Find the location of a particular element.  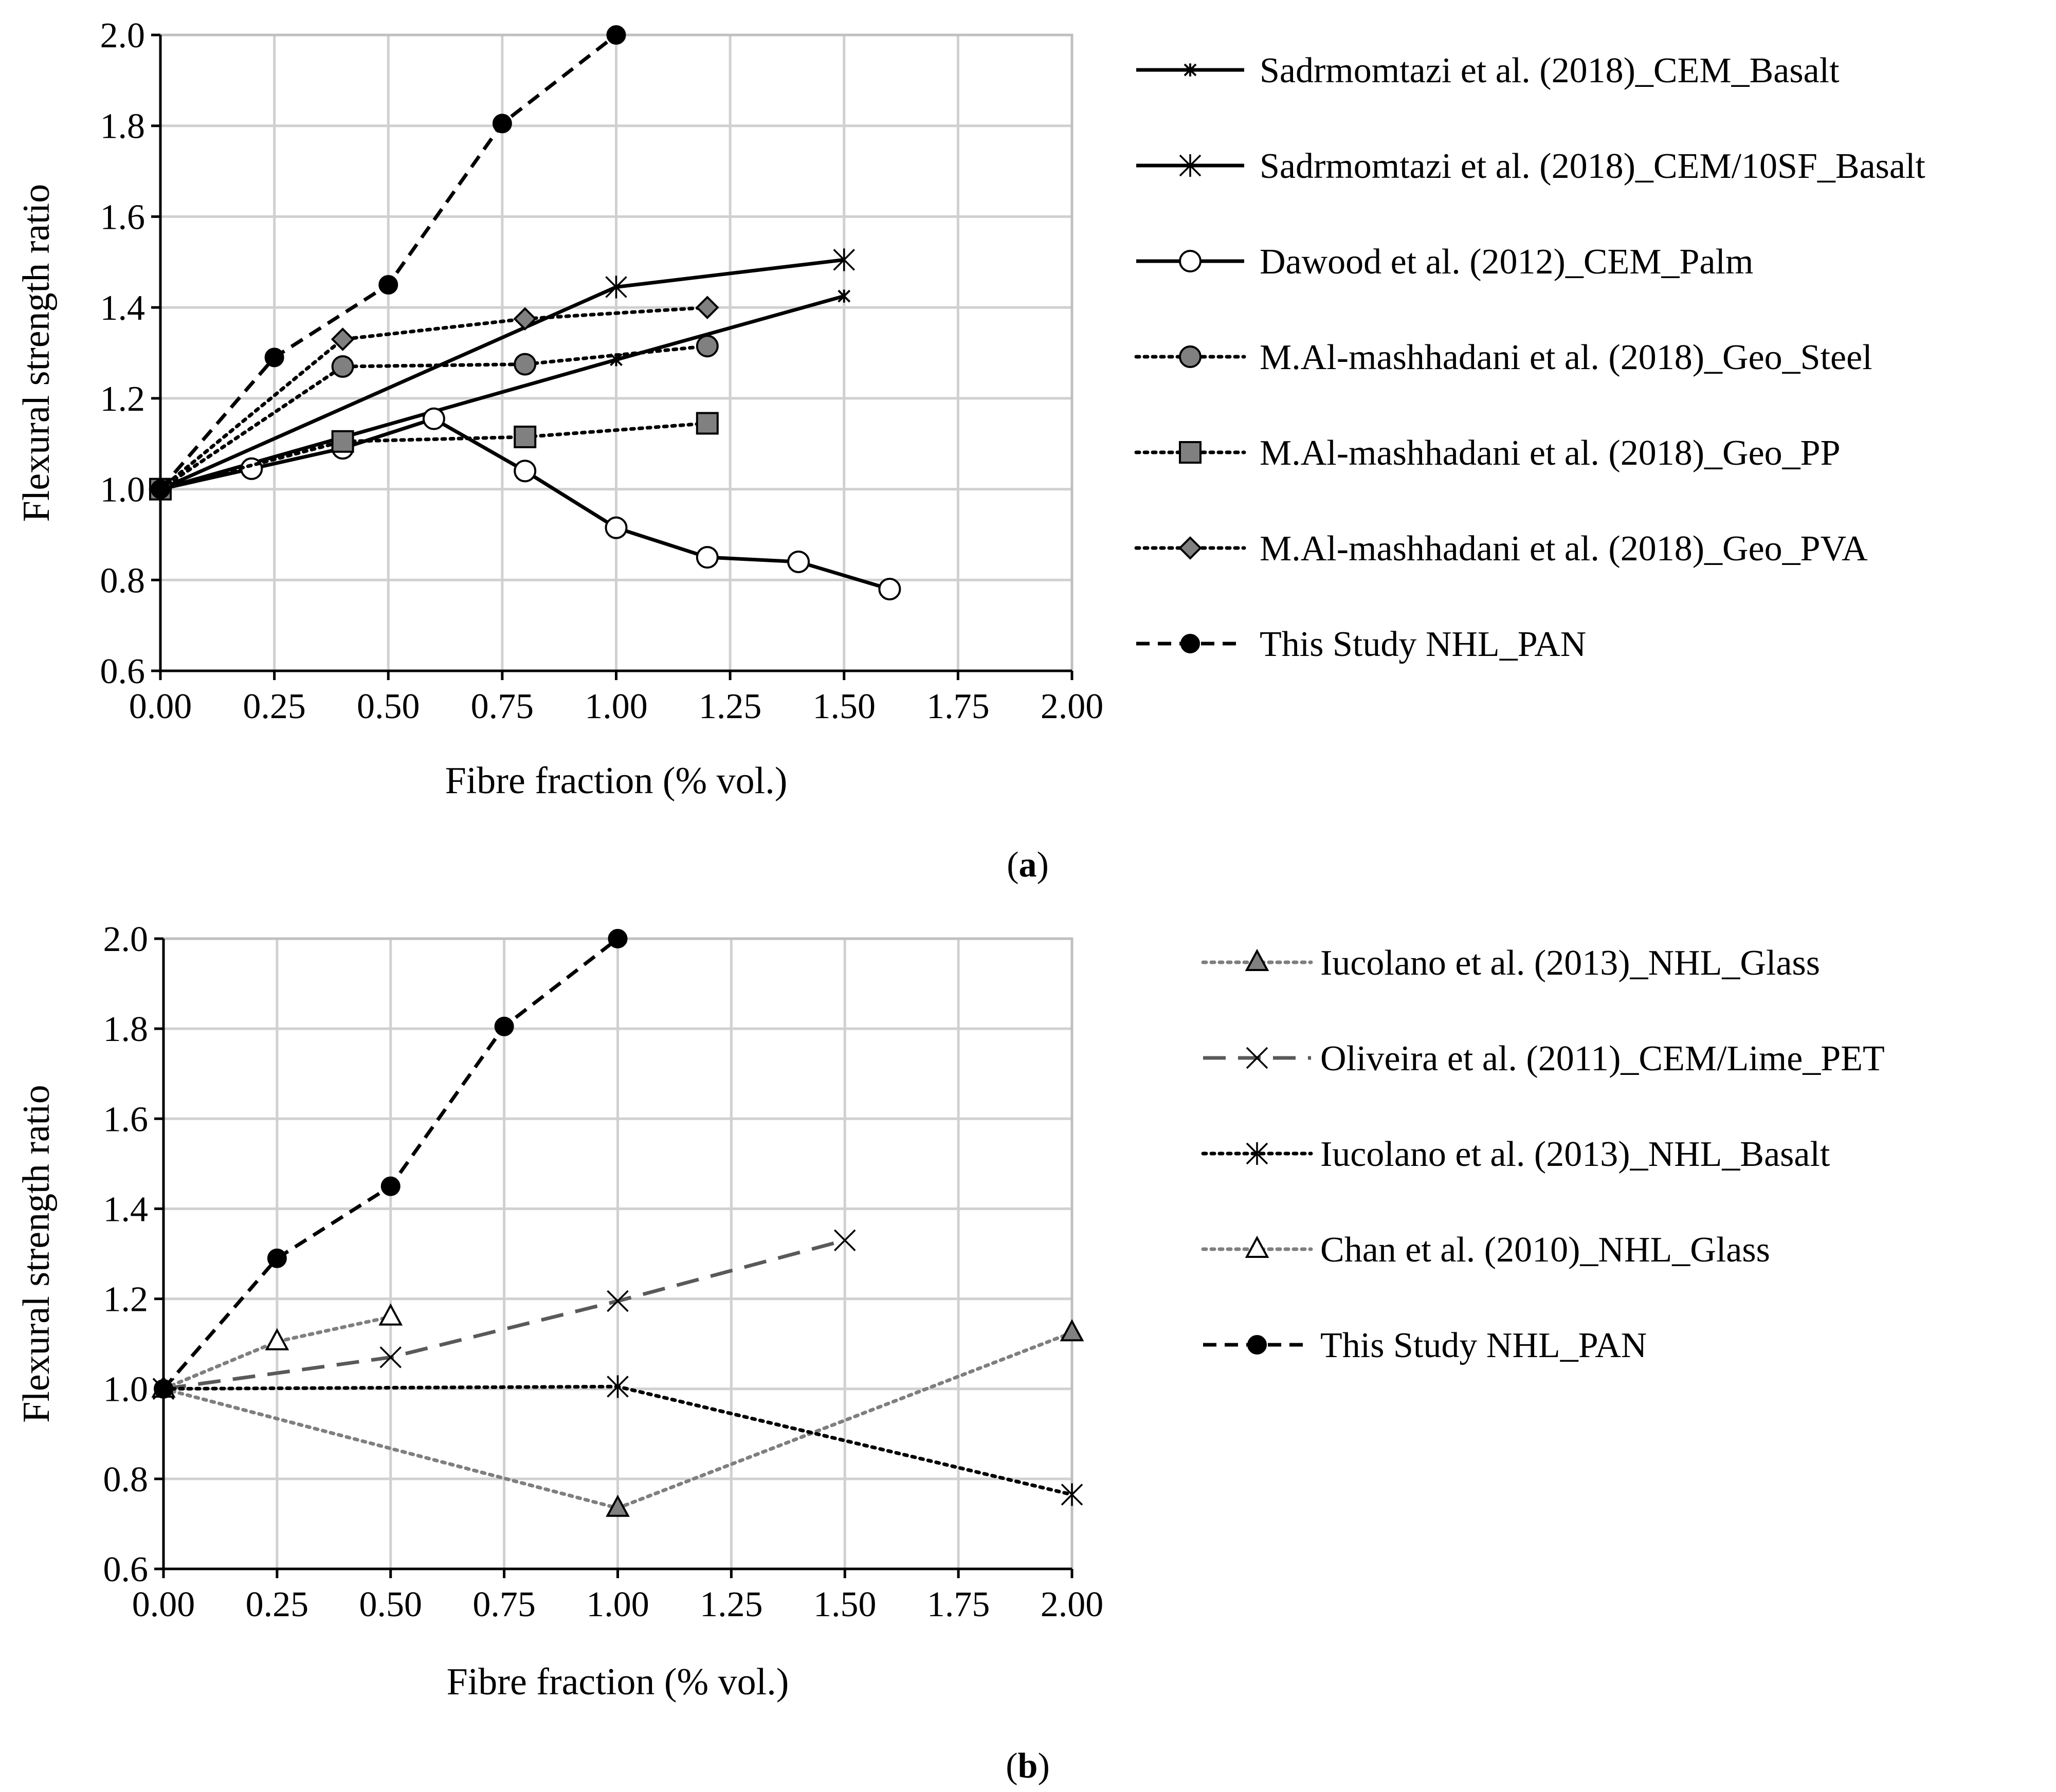

legend-item: Dawood et al. (2012)_CEM_Palm is located at coordinates (1444, 262).